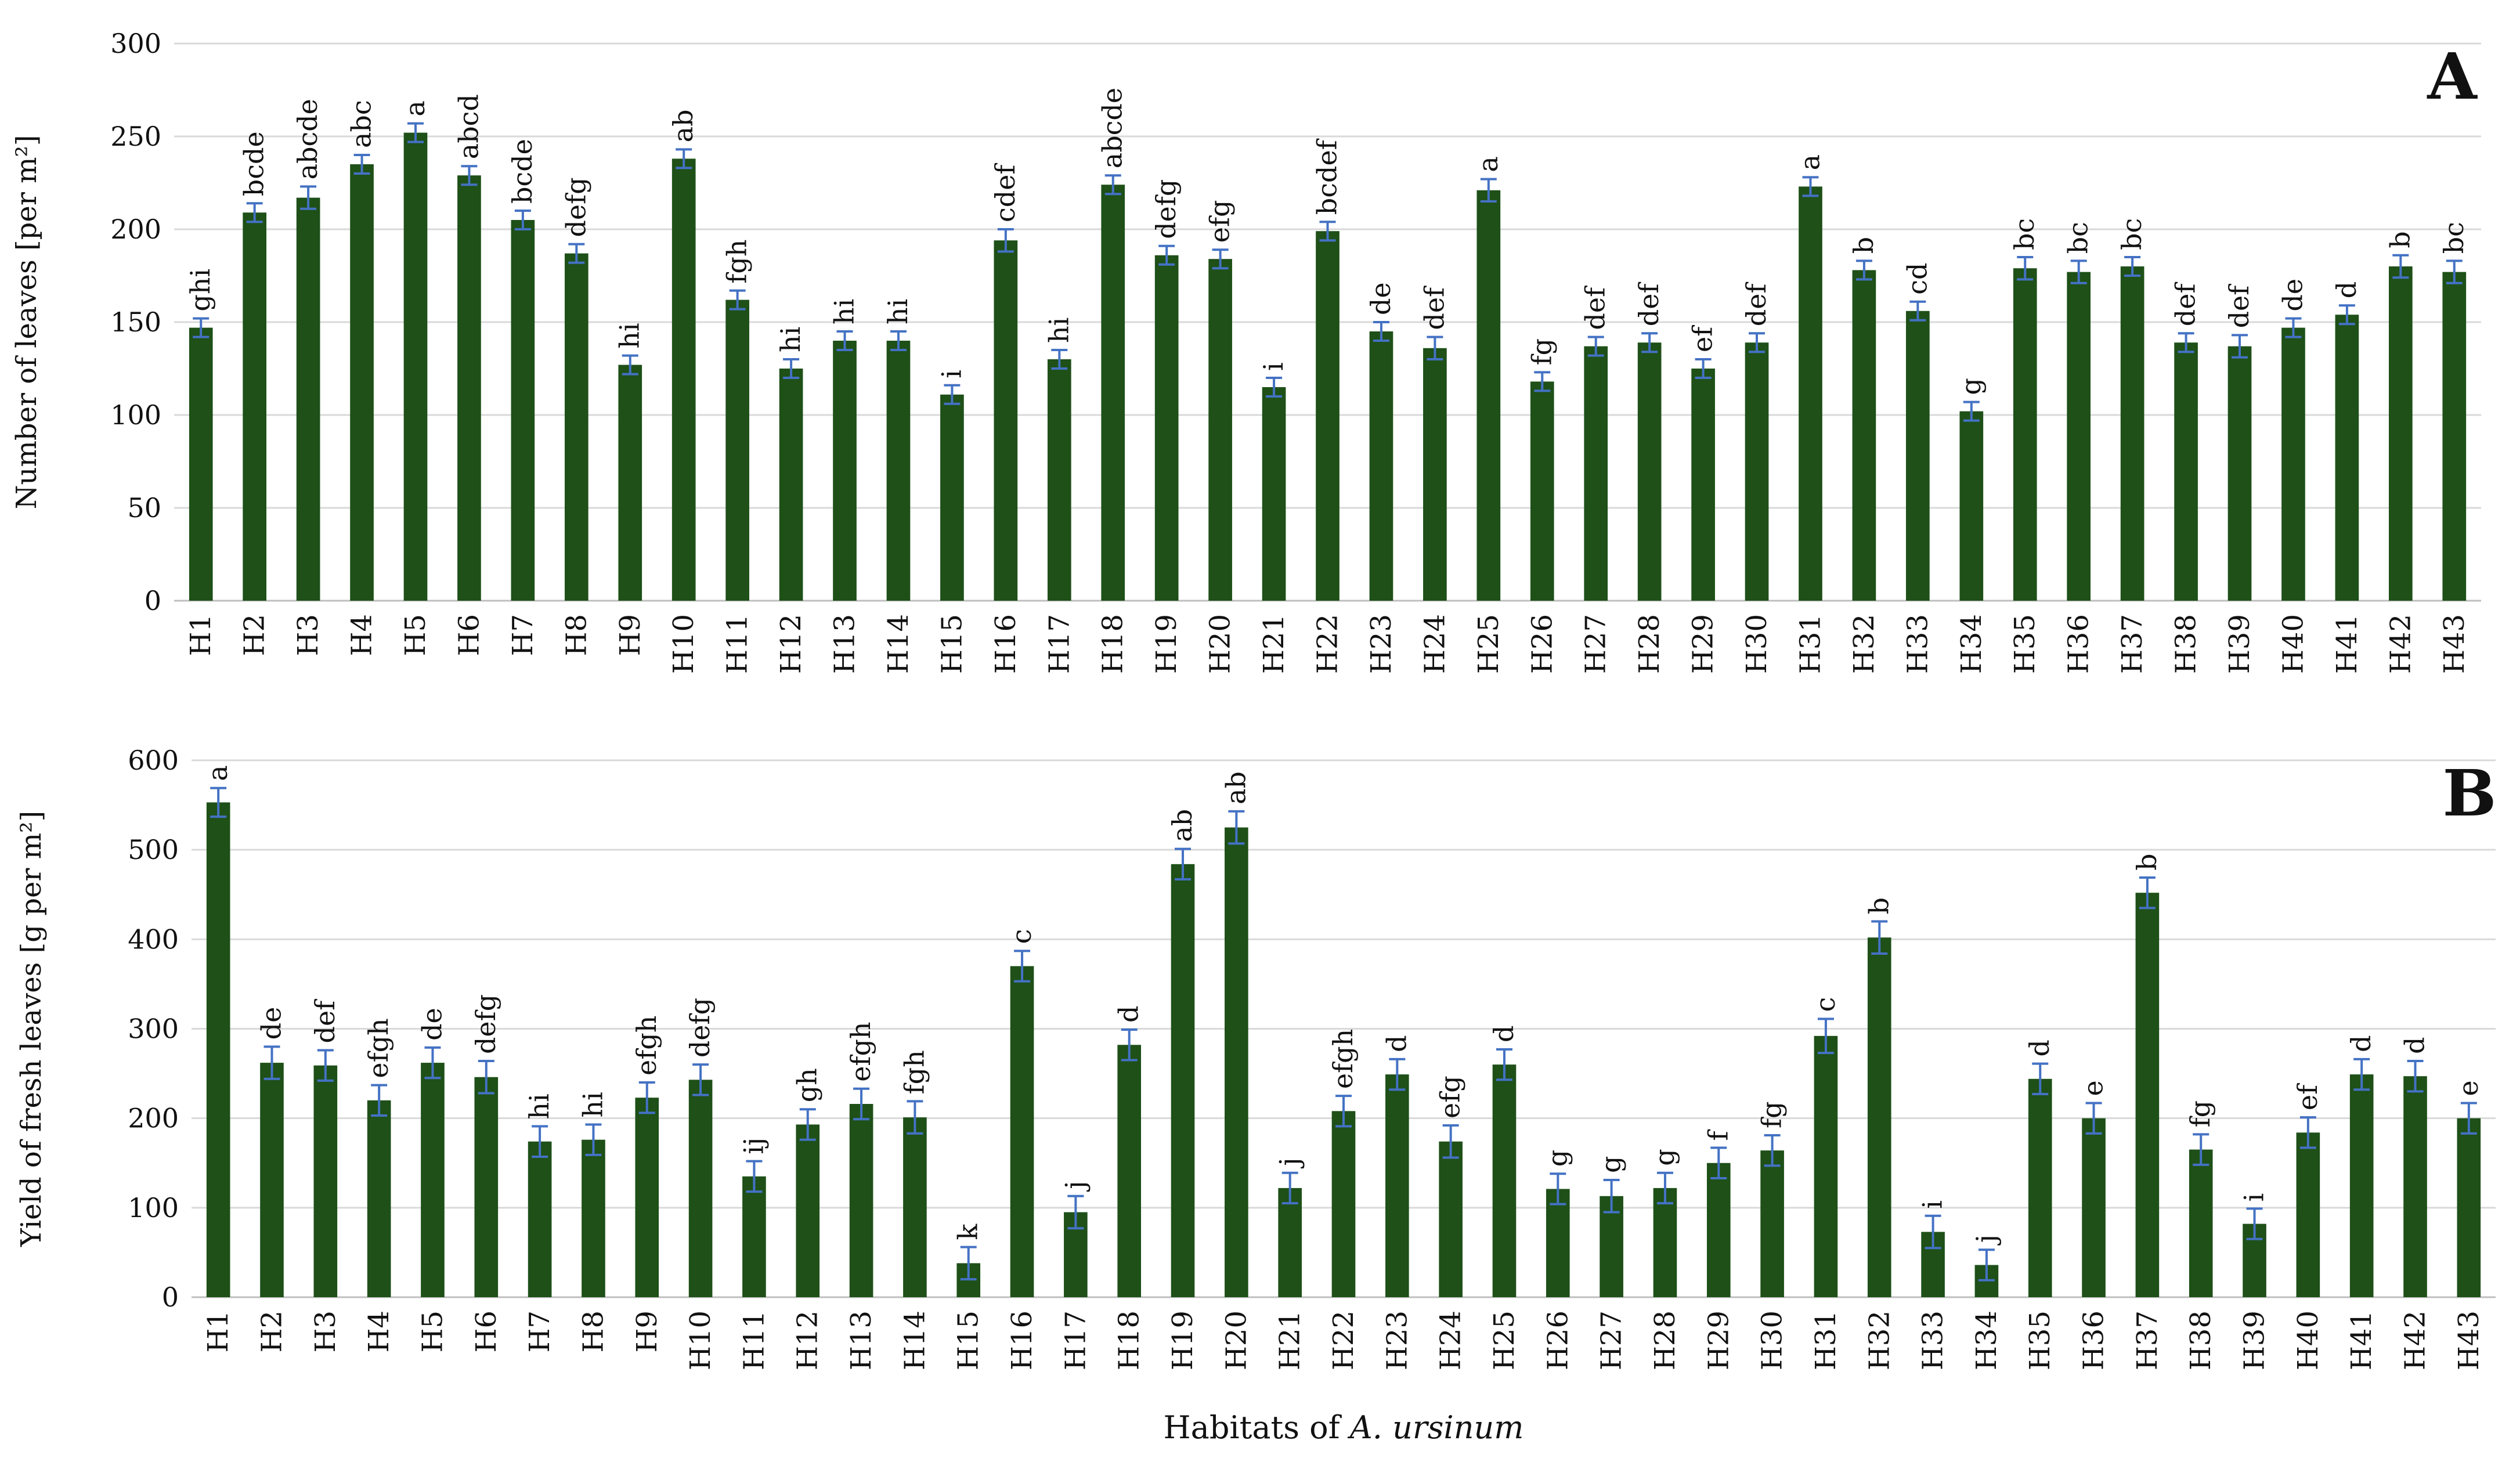  Describe the element at coordinates (135, 322) in the screenshot. I see `y-tick-label: 150` at that location.